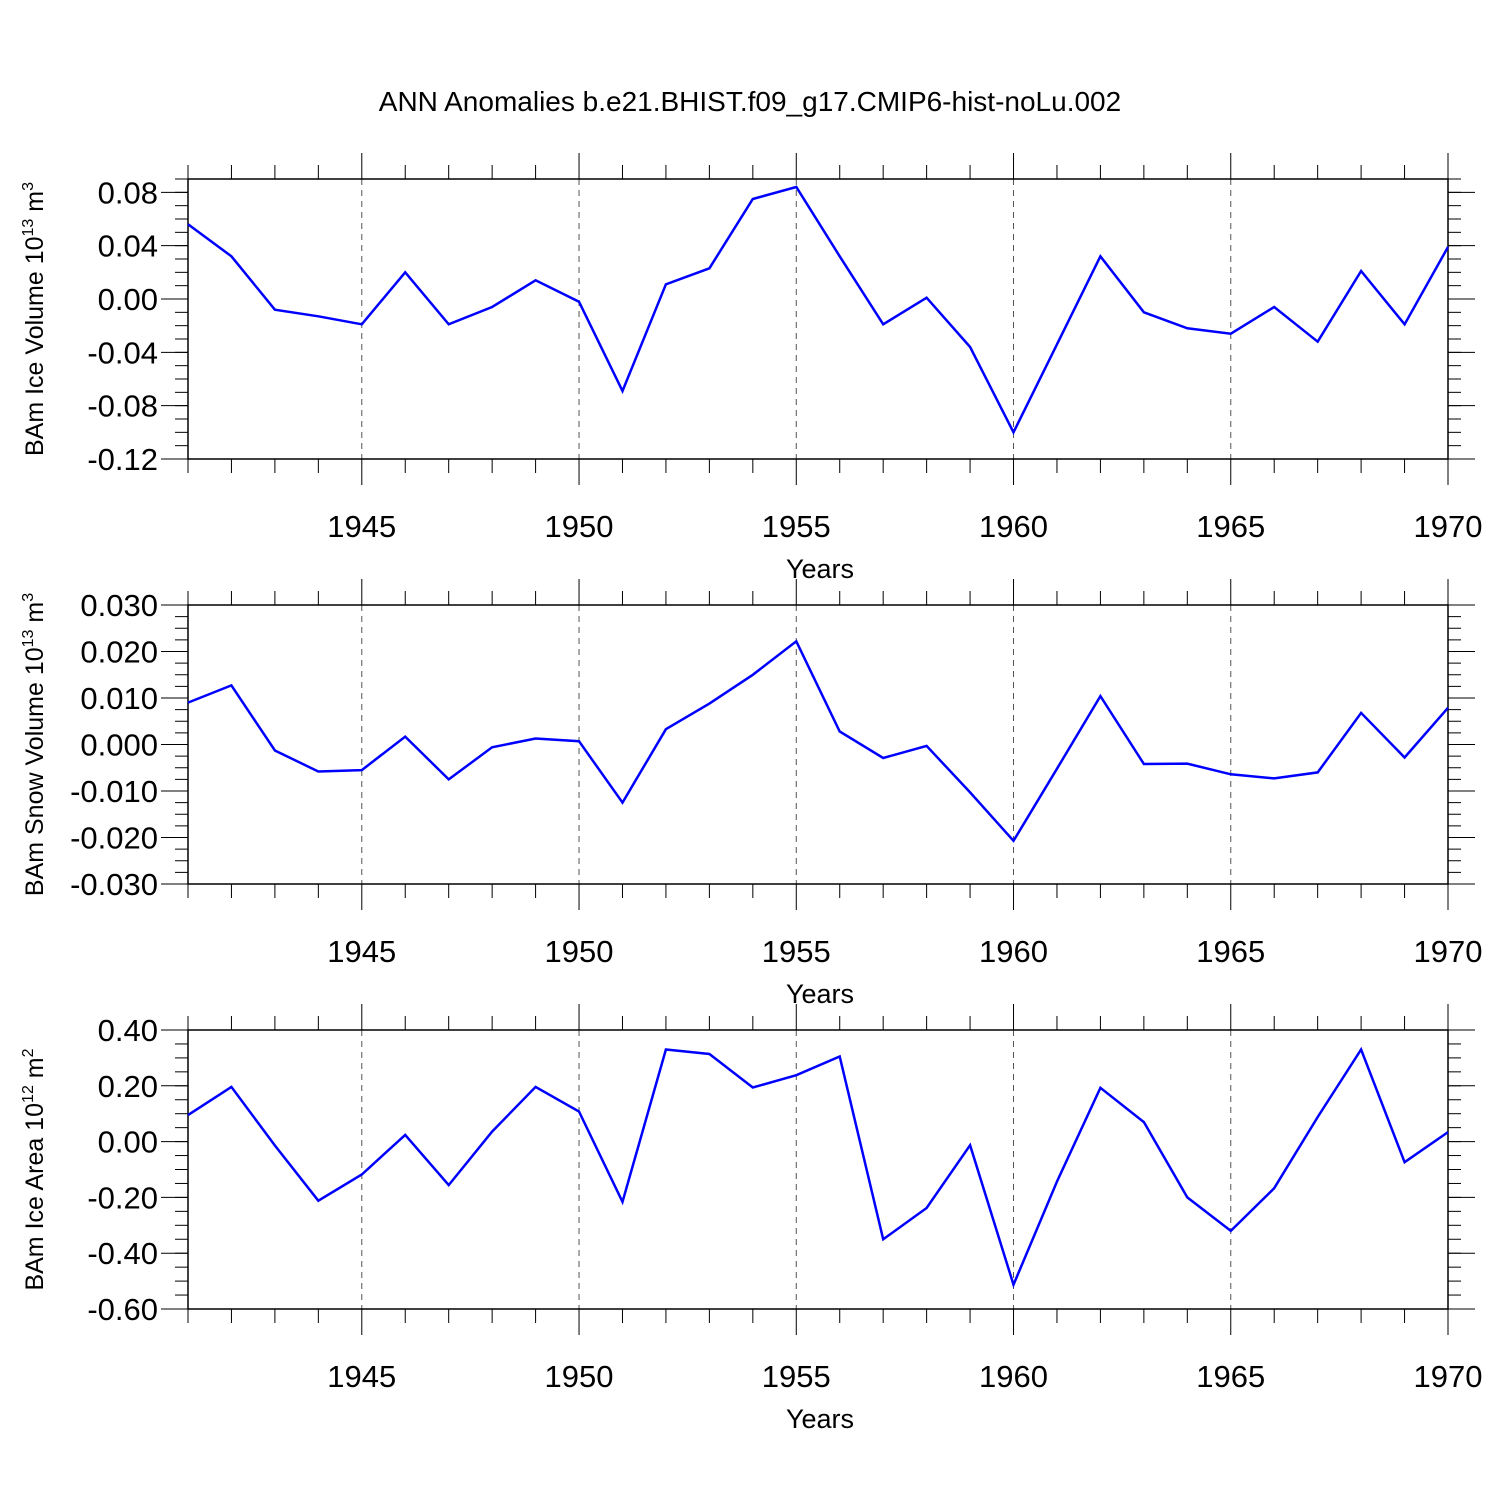 Image resolution: width=1500 pixels, height=1505 pixels. I want to click on y-tick-label: -0.20, so click(122, 1197).